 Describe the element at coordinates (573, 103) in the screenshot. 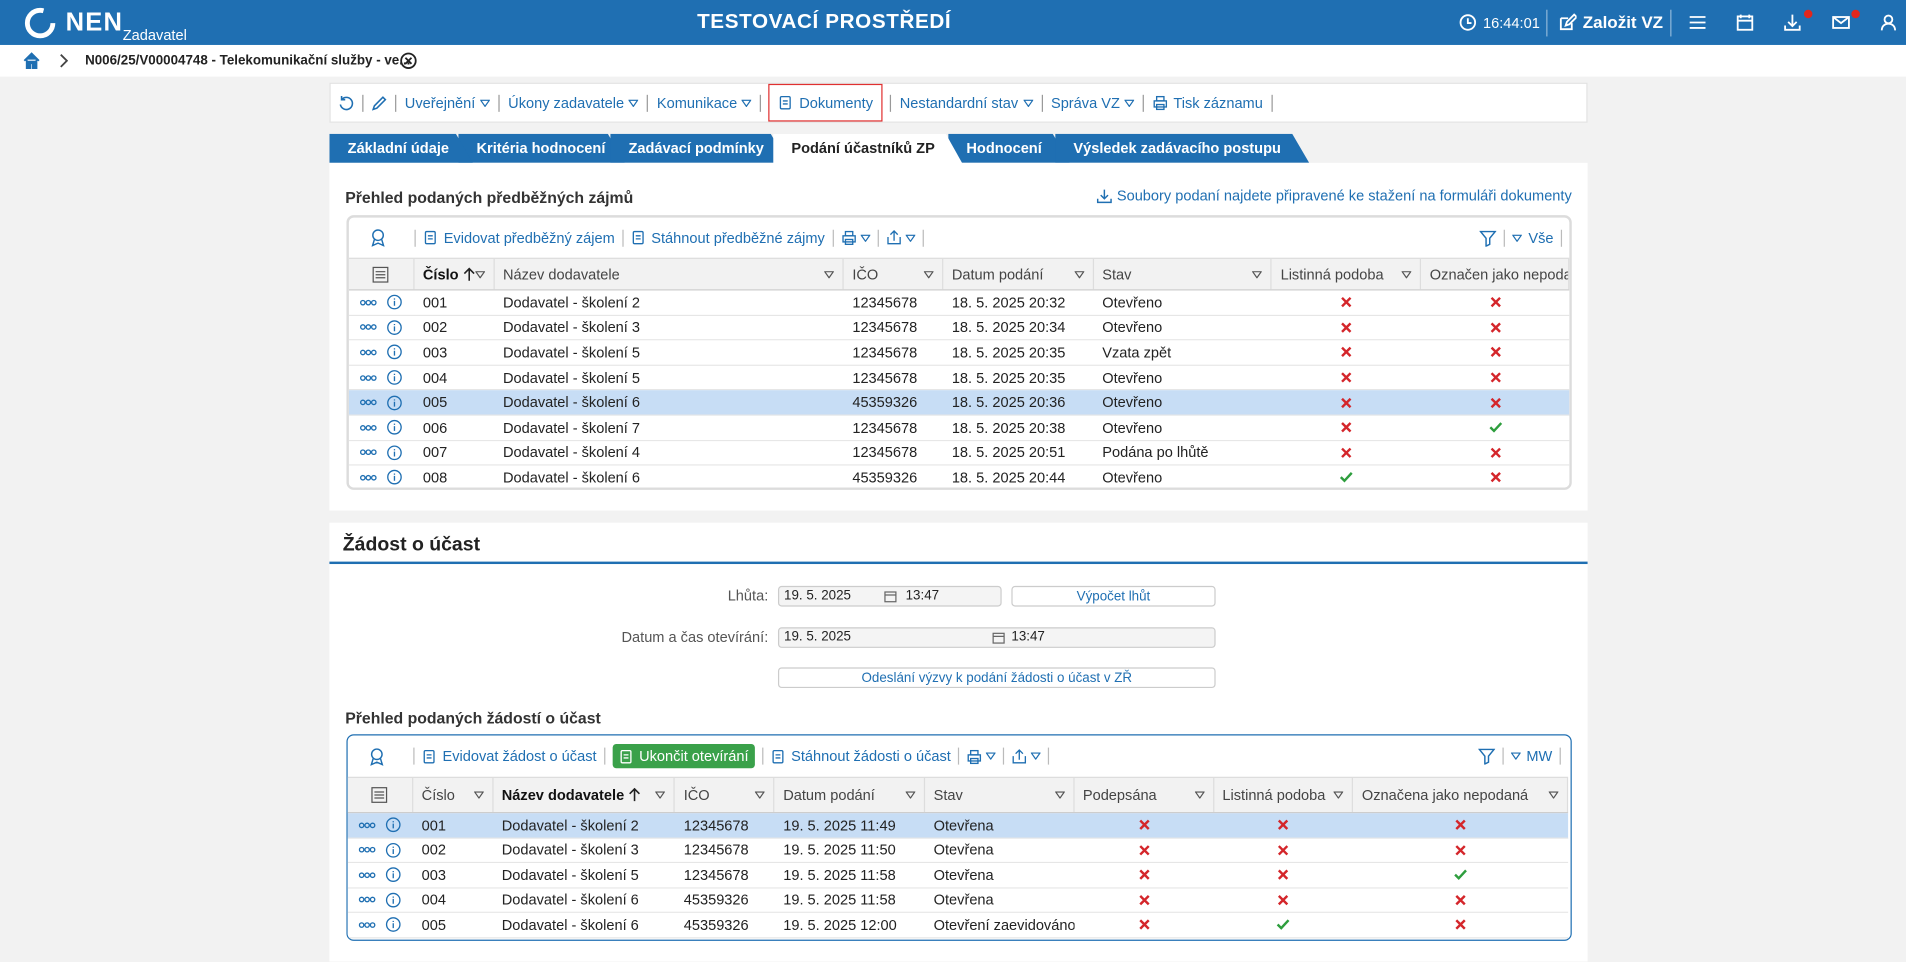

I see `toolbar-item: Úkony zadavatele` at that location.